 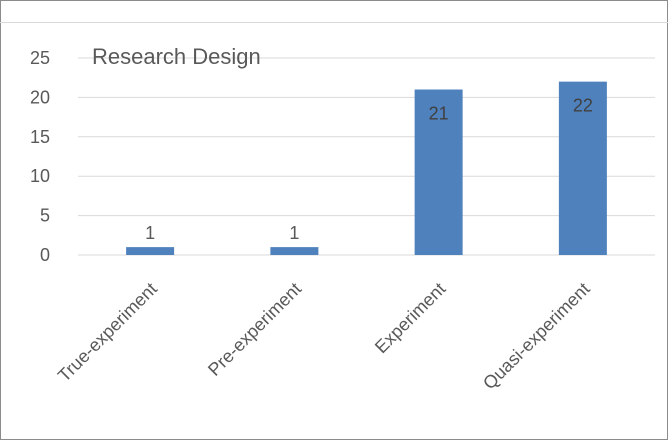 What do you see at coordinates (40, 137) in the screenshot?
I see `y-tick-label: 15` at bounding box center [40, 137].